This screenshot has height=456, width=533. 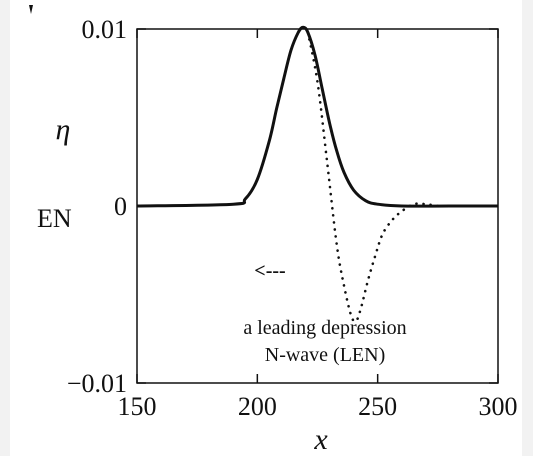 What do you see at coordinates (97, 383) in the screenshot?
I see `y-tick-label-bottom: −0.01` at bounding box center [97, 383].